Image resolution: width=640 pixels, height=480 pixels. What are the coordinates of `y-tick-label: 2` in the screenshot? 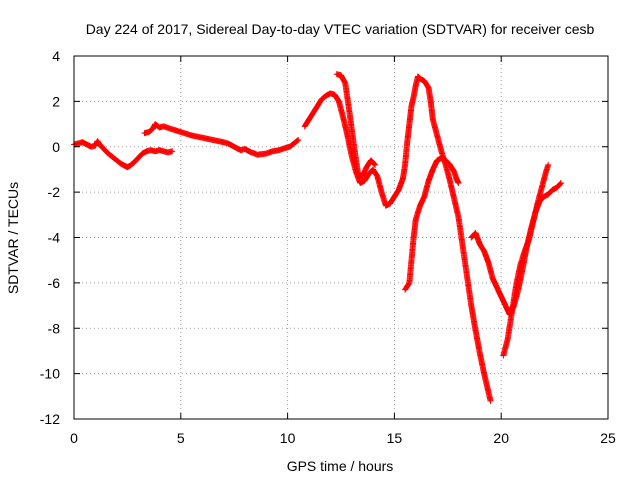 It's located at (56, 101).